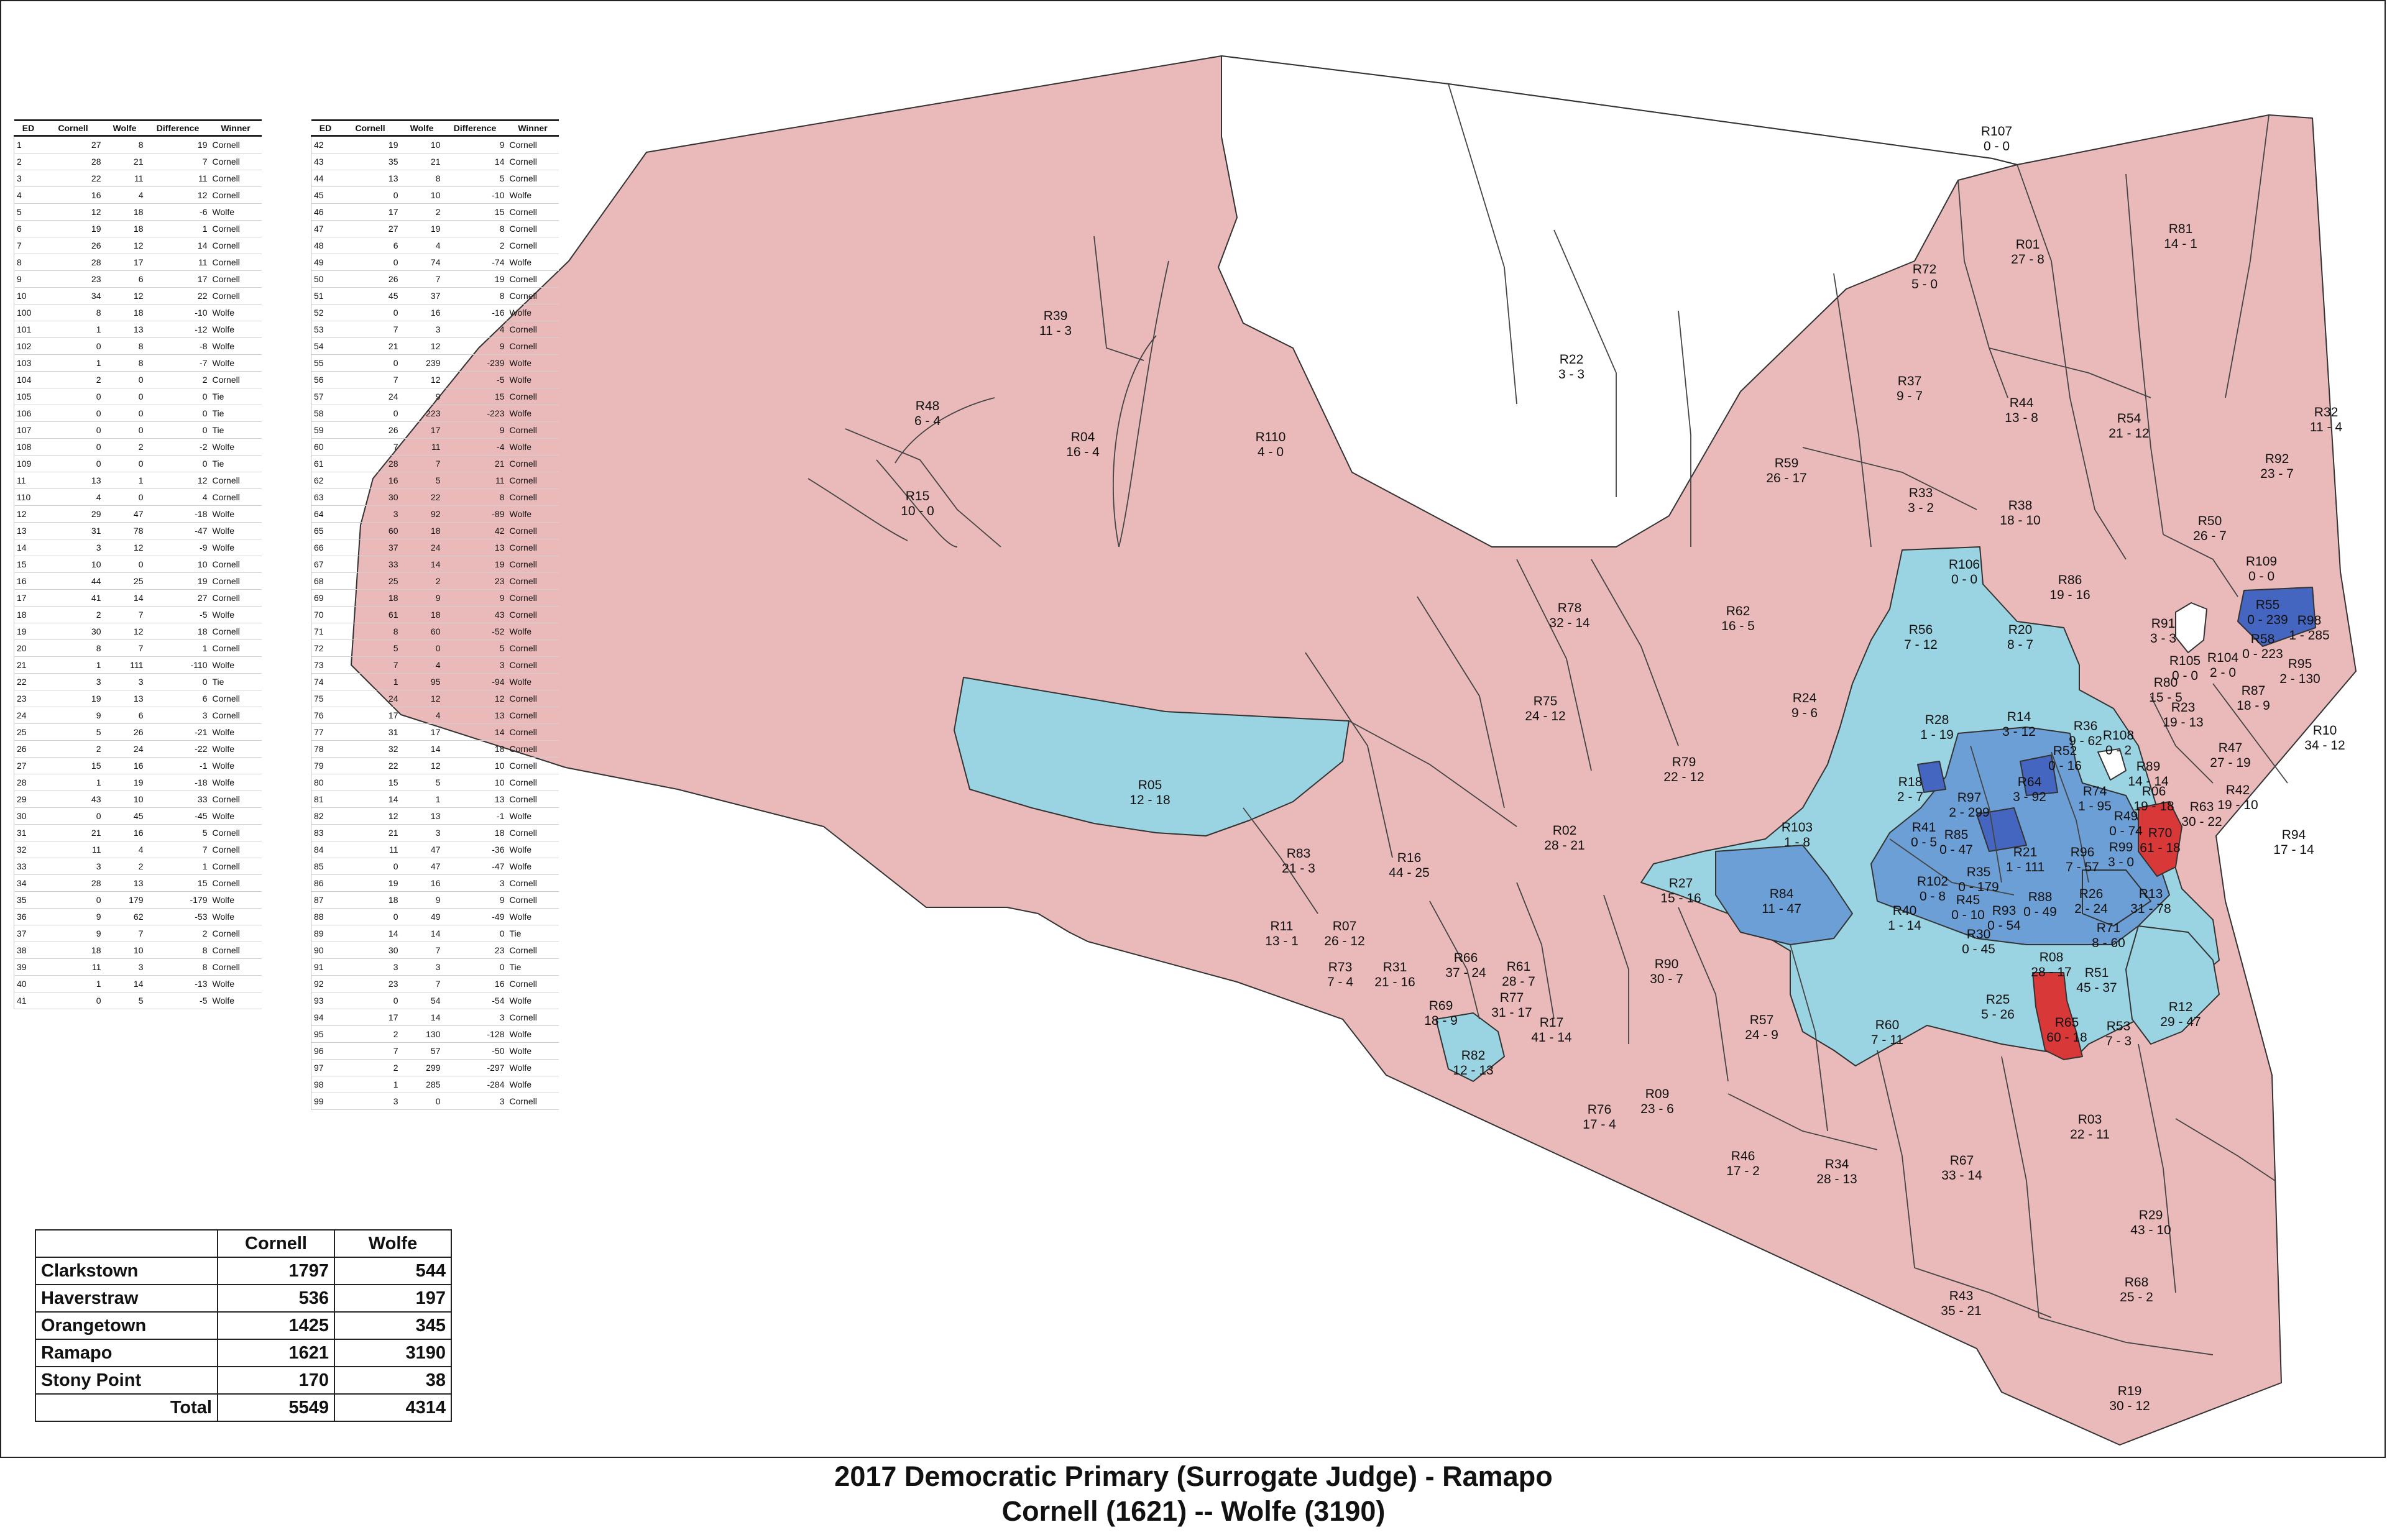 This screenshot has height=1540, width=2387. I want to click on precinct-label-r94: R94 17 - 14, so click(2293, 843).